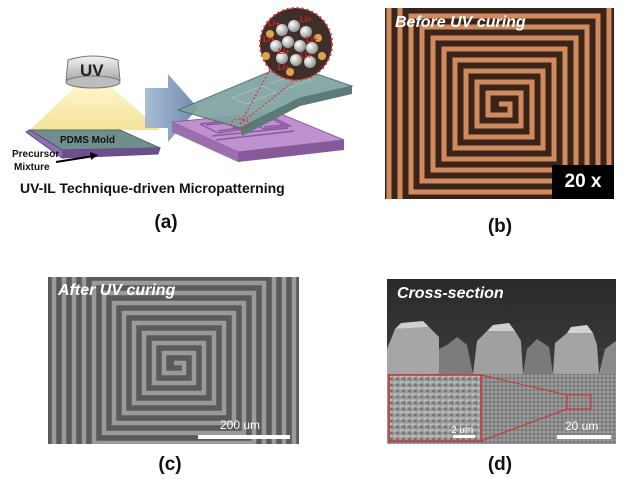 The image size is (636, 481). Describe the element at coordinates (205, 142) in the screenshot. I see `substrate-front` at that location.